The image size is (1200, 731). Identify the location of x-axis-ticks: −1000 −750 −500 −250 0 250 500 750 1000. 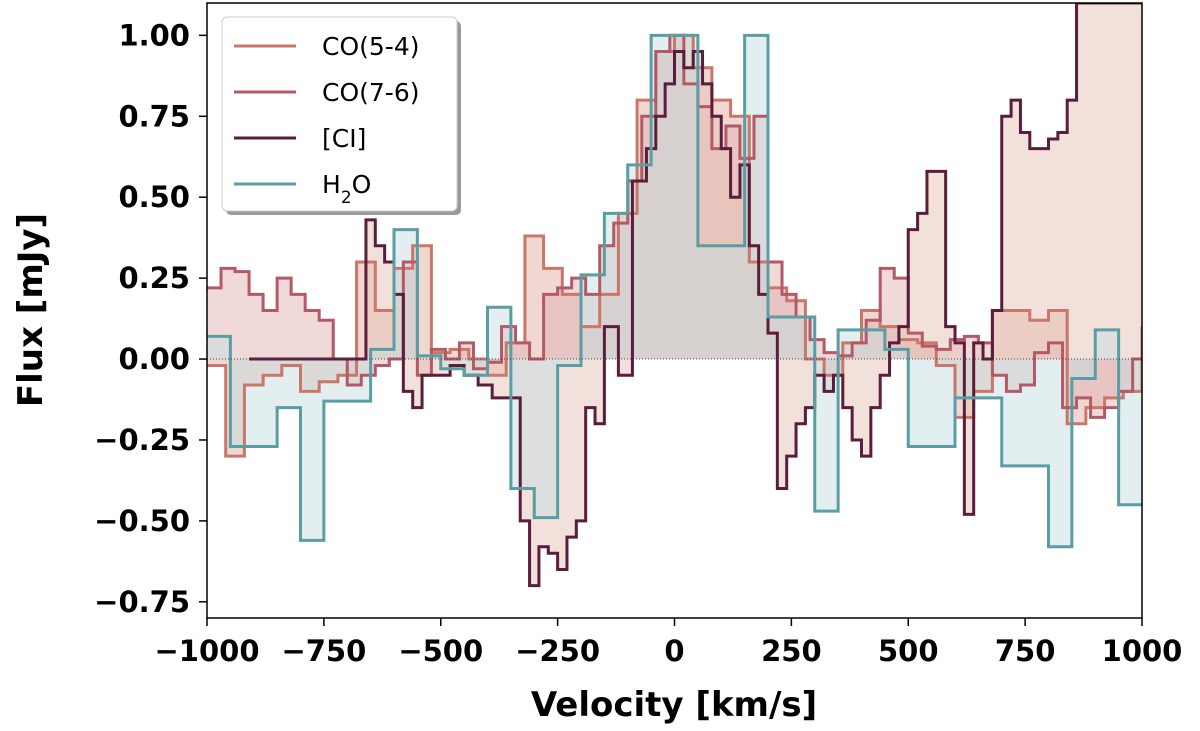
(668, 643).